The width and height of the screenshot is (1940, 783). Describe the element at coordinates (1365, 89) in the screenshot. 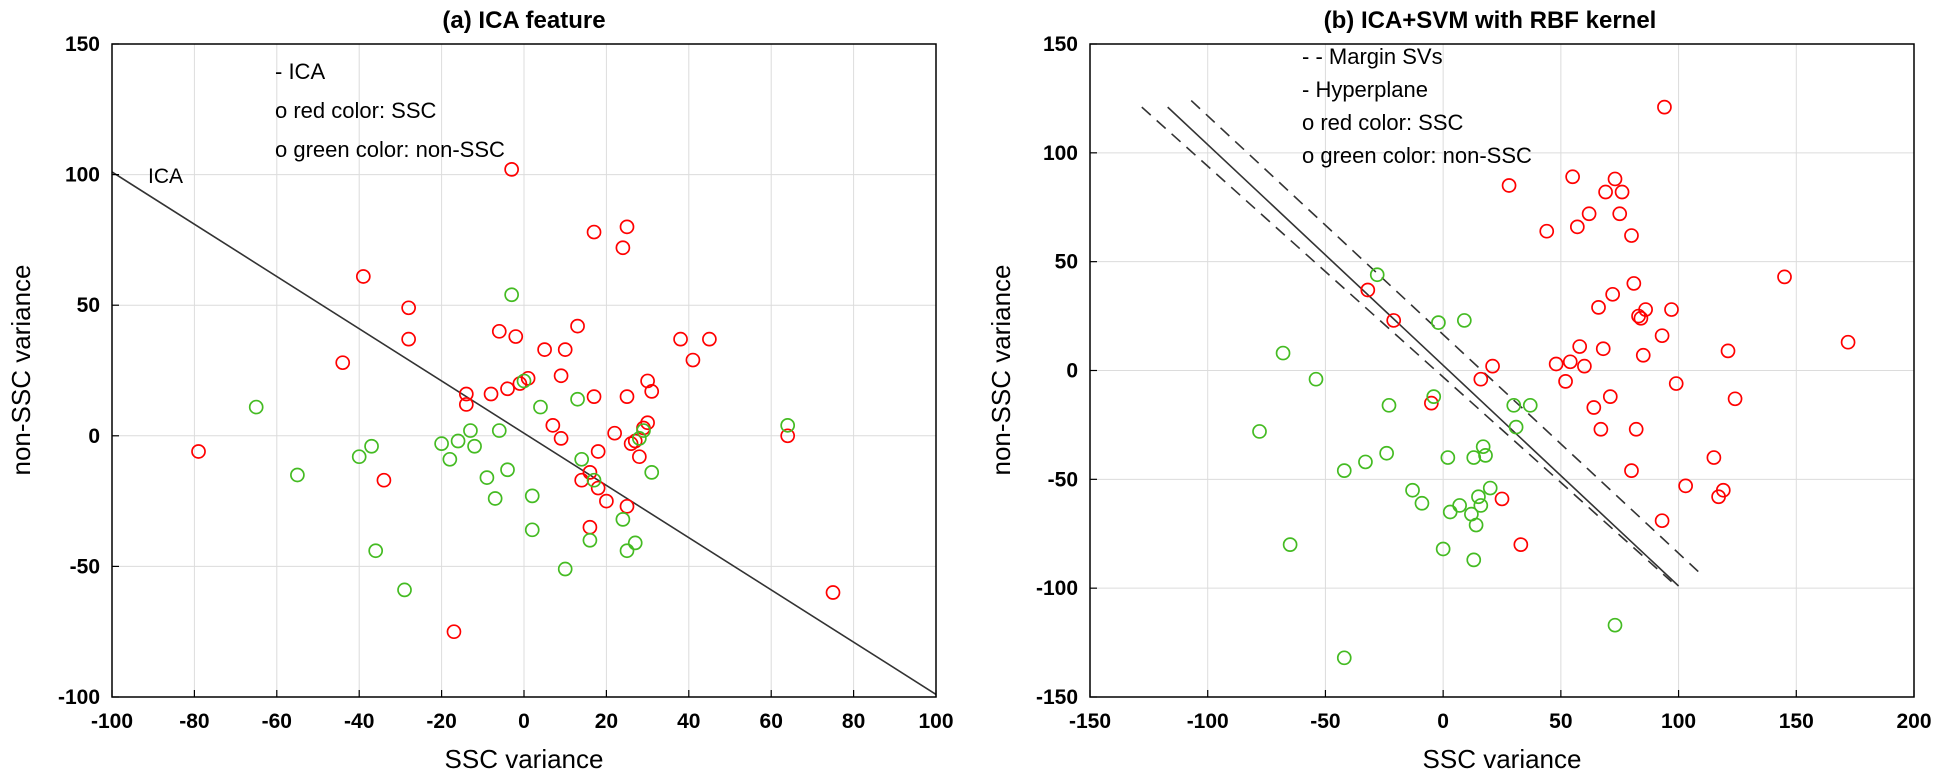

I see `legend-item-hyperplane: - Hyperplane` at that location.